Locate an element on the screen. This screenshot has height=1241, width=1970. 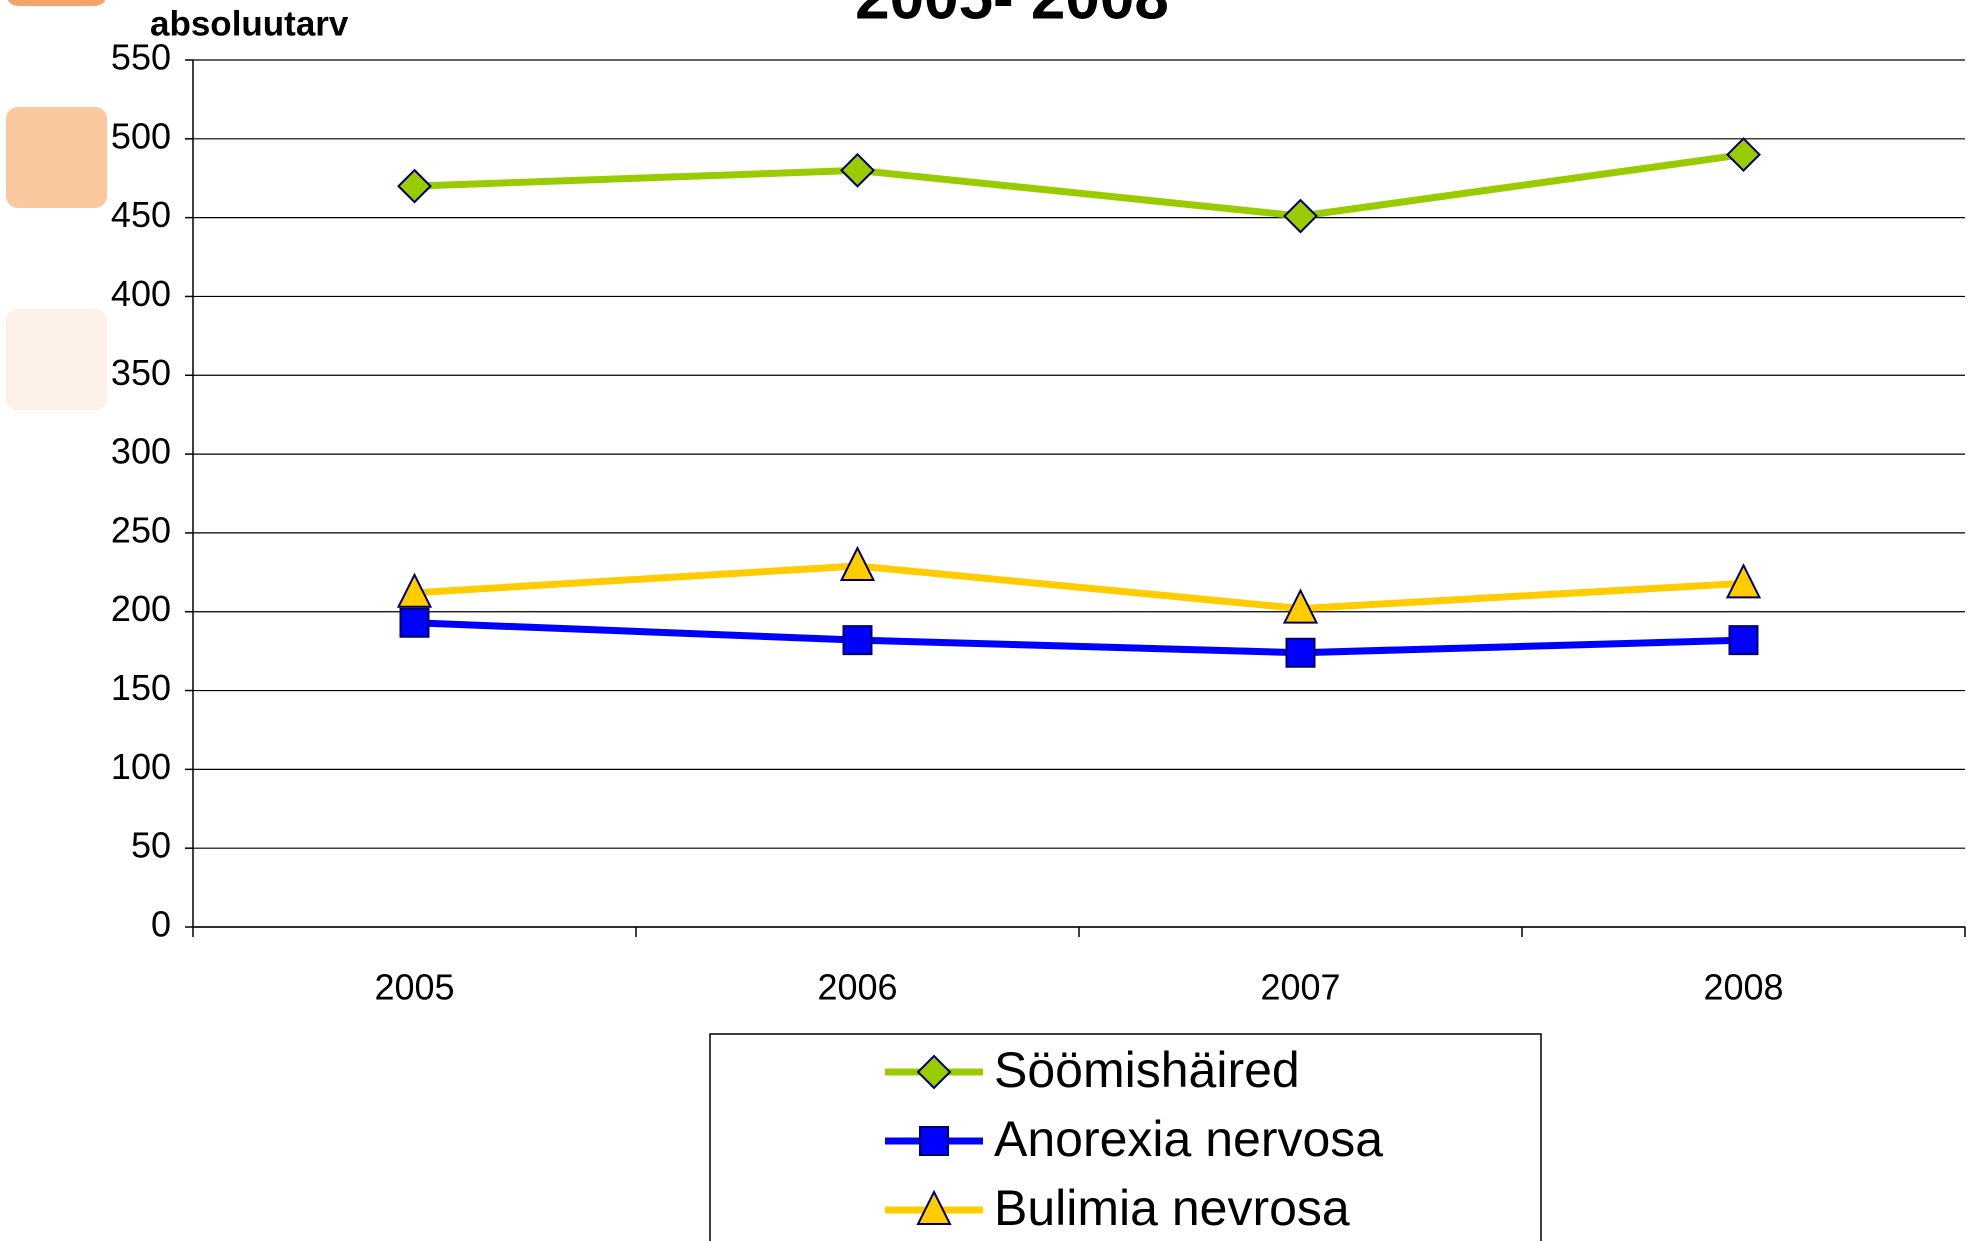
x-tick-label: 2007 is located at coordinates (1300, 987).